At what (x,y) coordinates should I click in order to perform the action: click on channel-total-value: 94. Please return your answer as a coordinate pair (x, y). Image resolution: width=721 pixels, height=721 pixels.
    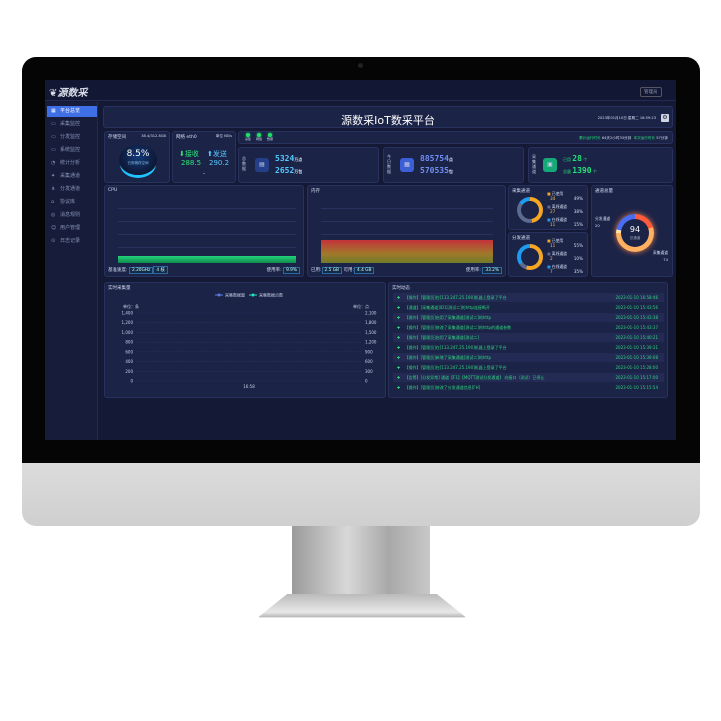
    Looking at the image, I should click on (635, 229).